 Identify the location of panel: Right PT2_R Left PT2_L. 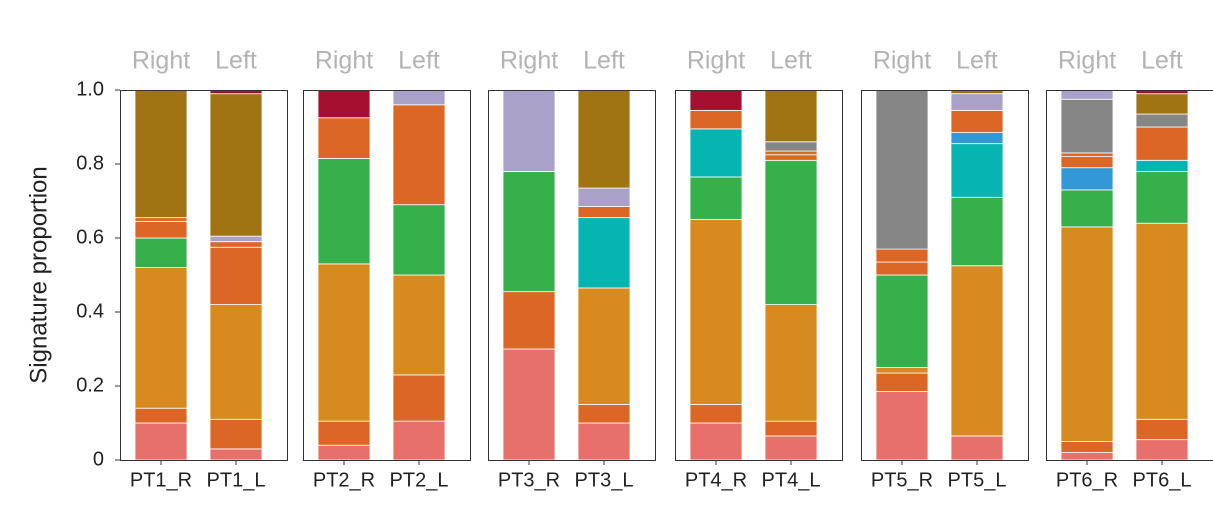
(387, 269).